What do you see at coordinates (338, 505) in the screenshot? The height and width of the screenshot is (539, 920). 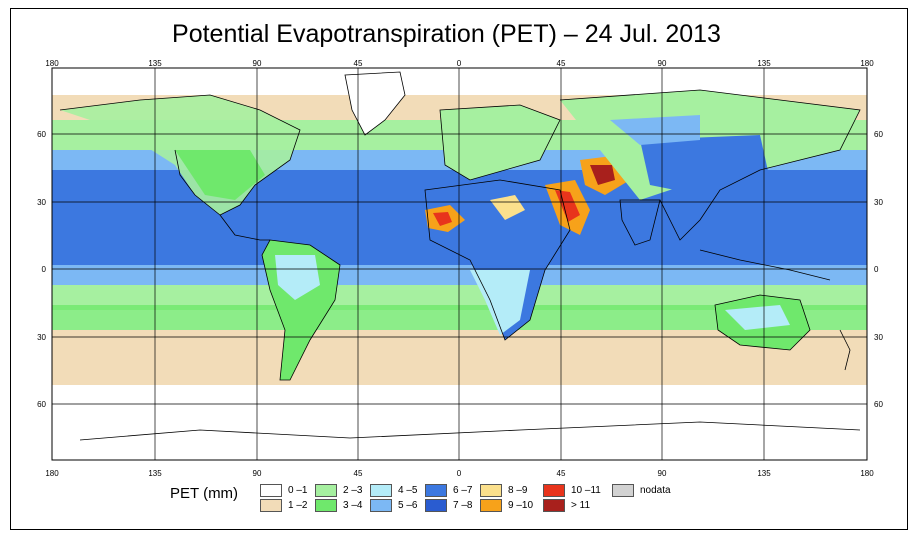 I see `legend-item: 3 –4` at bounding box center [338, 505].